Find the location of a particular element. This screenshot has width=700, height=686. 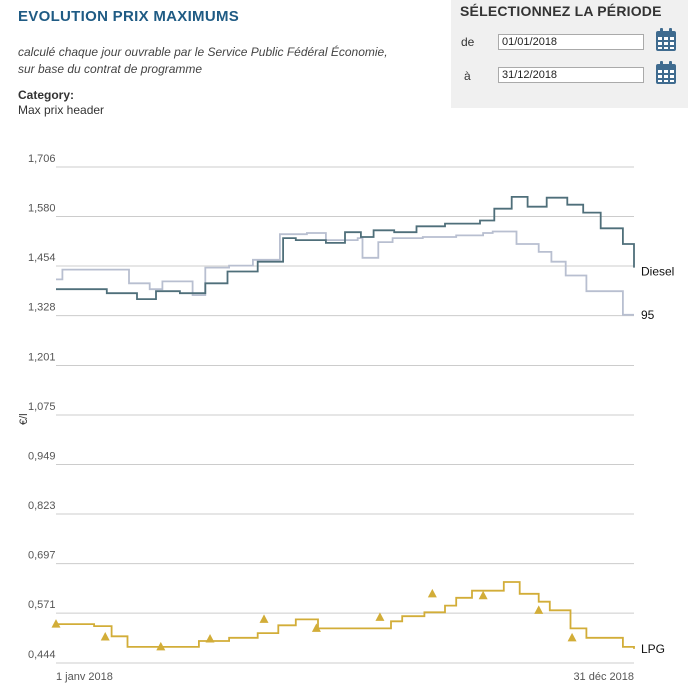

series-line-diesel is located at coordinates (345, 248).